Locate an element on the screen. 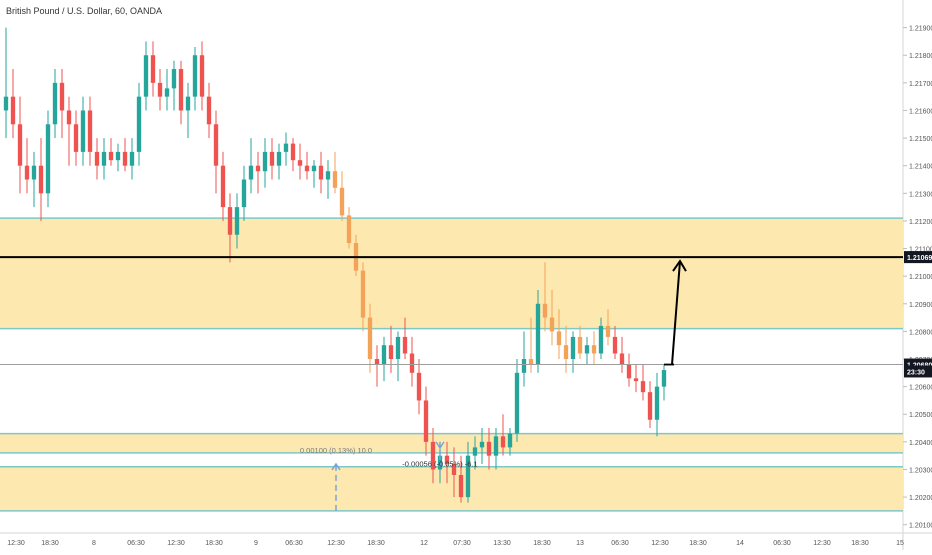 The image size is (932, 555). y-tick-label: 1.21100 is located at coordinates (920, 250).